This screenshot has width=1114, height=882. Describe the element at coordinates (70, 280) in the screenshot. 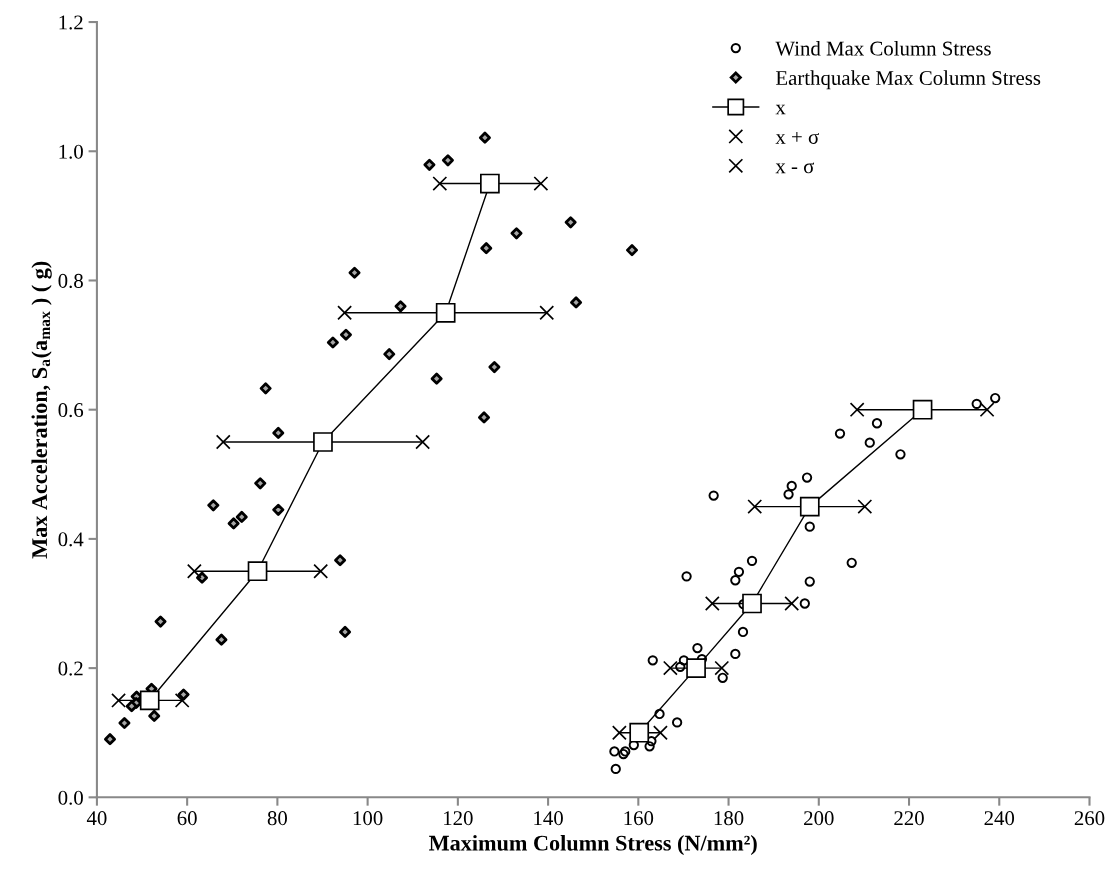

I see `y-tick-label: 0.8` at that location.